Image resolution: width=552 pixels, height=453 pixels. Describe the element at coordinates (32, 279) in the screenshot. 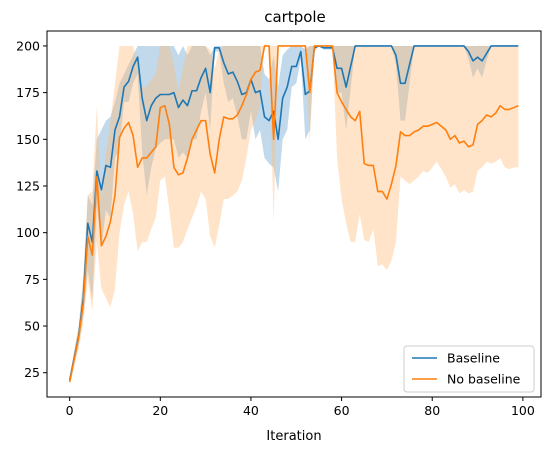

I see `y-tick-label-75: 75` at that location.